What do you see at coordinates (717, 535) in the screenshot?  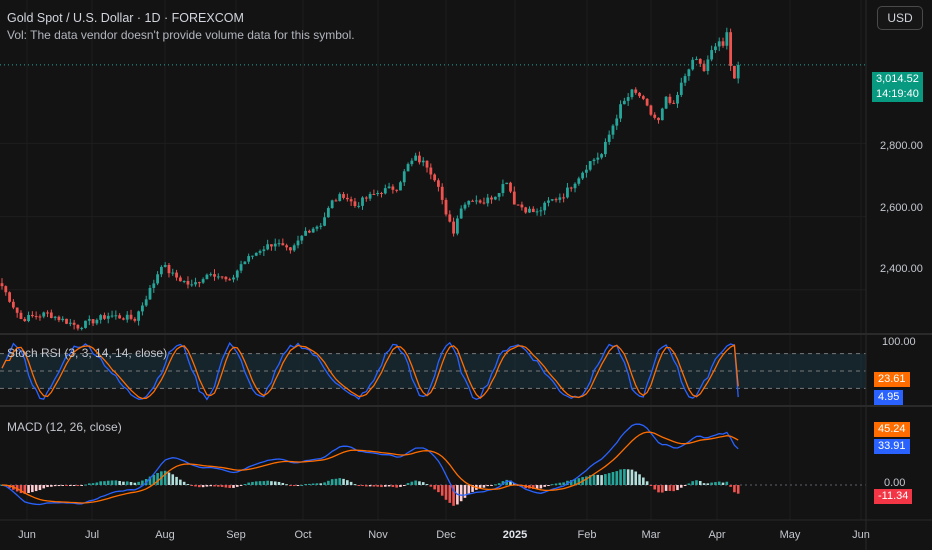 I see `time-axis-label: Apr` at bounding box center [717, 535].